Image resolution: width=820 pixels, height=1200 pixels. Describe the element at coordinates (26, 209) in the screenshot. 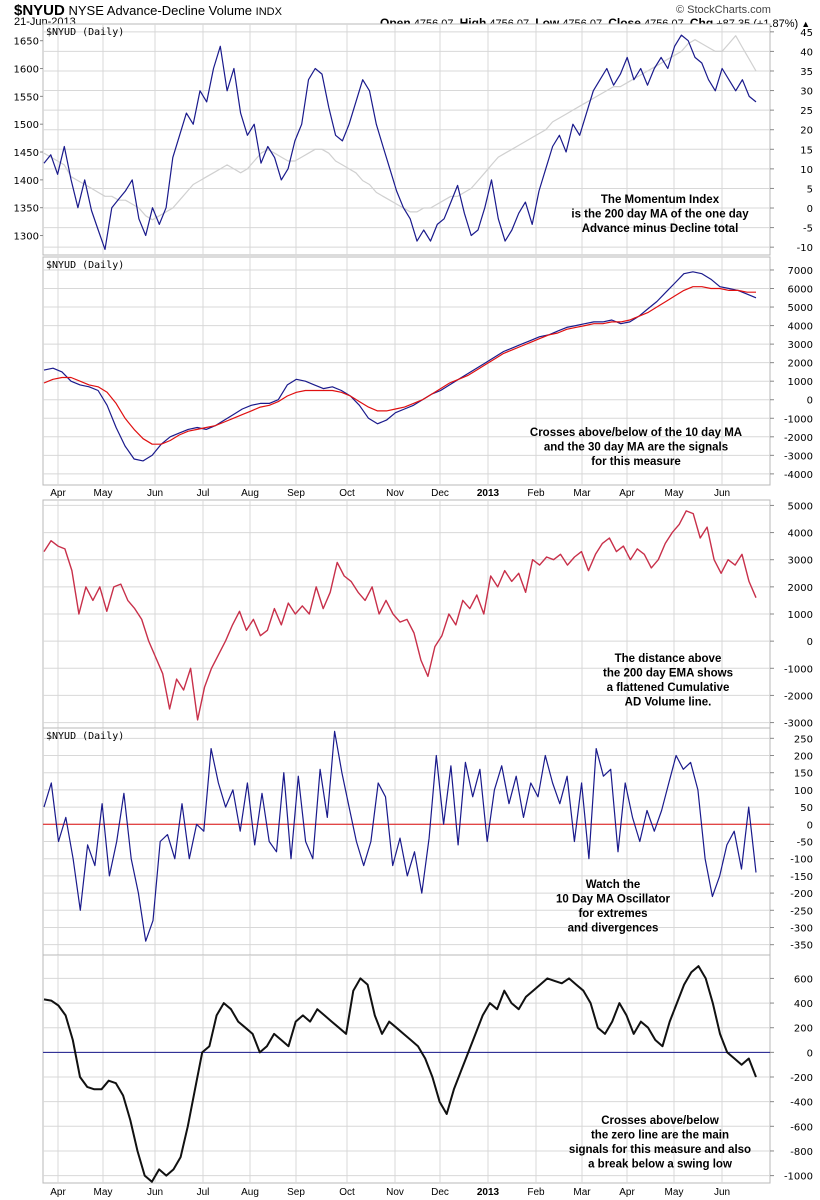

I see `left-axis-label: 1350` at that location.